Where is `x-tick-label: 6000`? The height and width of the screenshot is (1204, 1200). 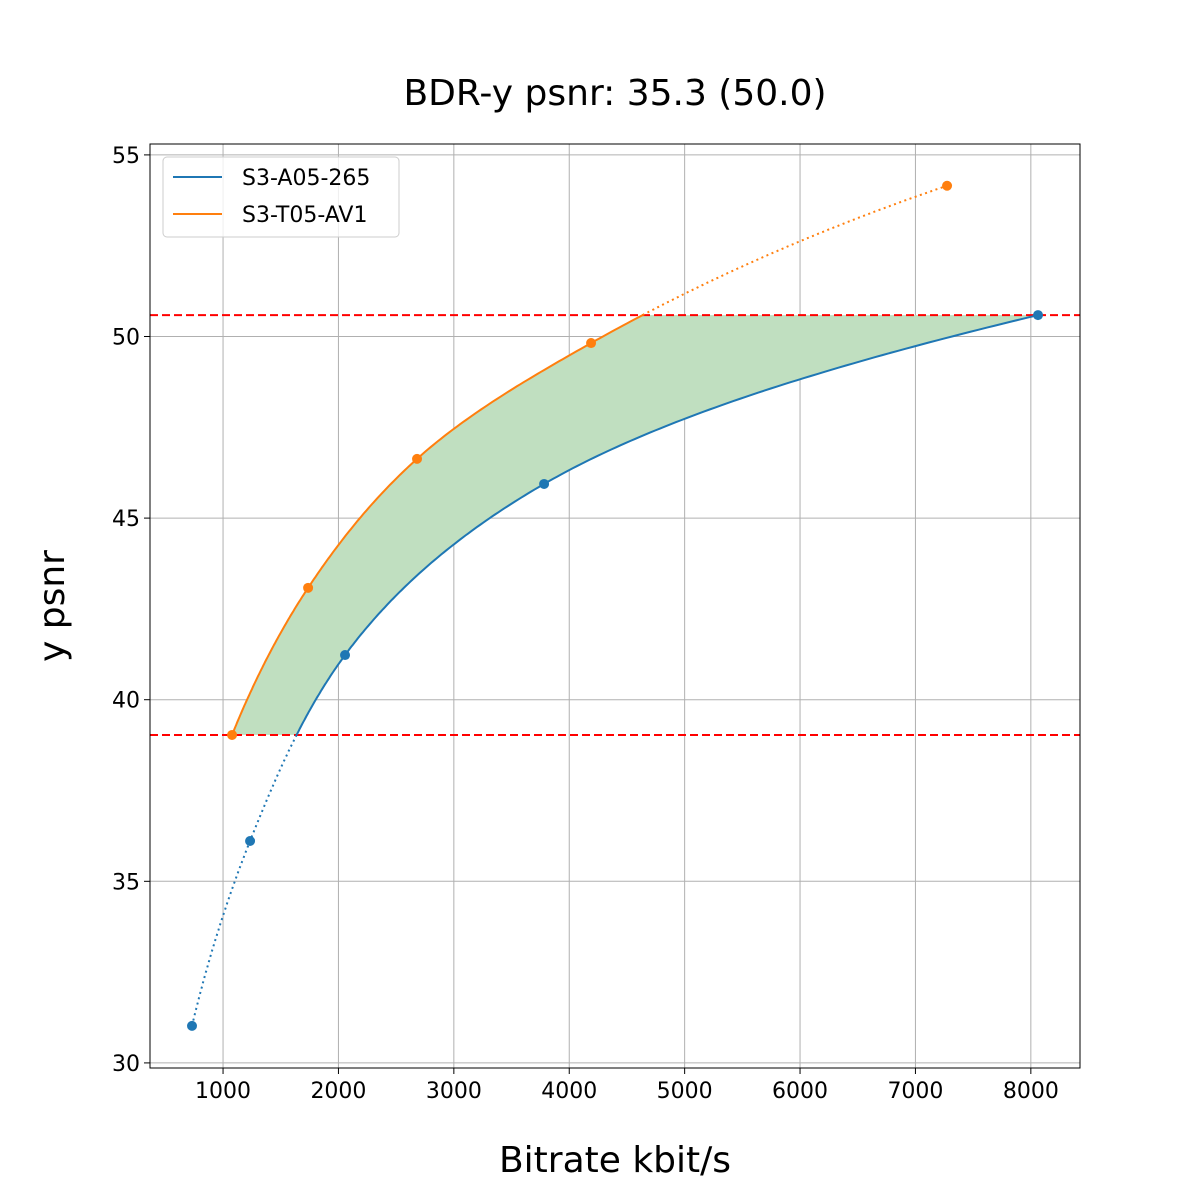
x-tick-label: 6000 is located at coordinates (800, 1091).